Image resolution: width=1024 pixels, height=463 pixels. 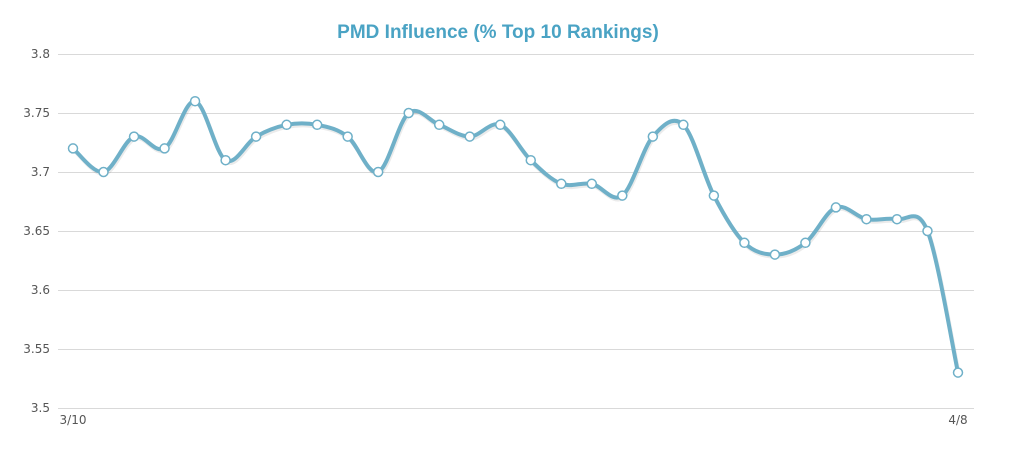 What do you see at coordinates (73, 420) in the screenshot?
I see `x-tick-label-start: 3/10` at bounding box center [73, 420].